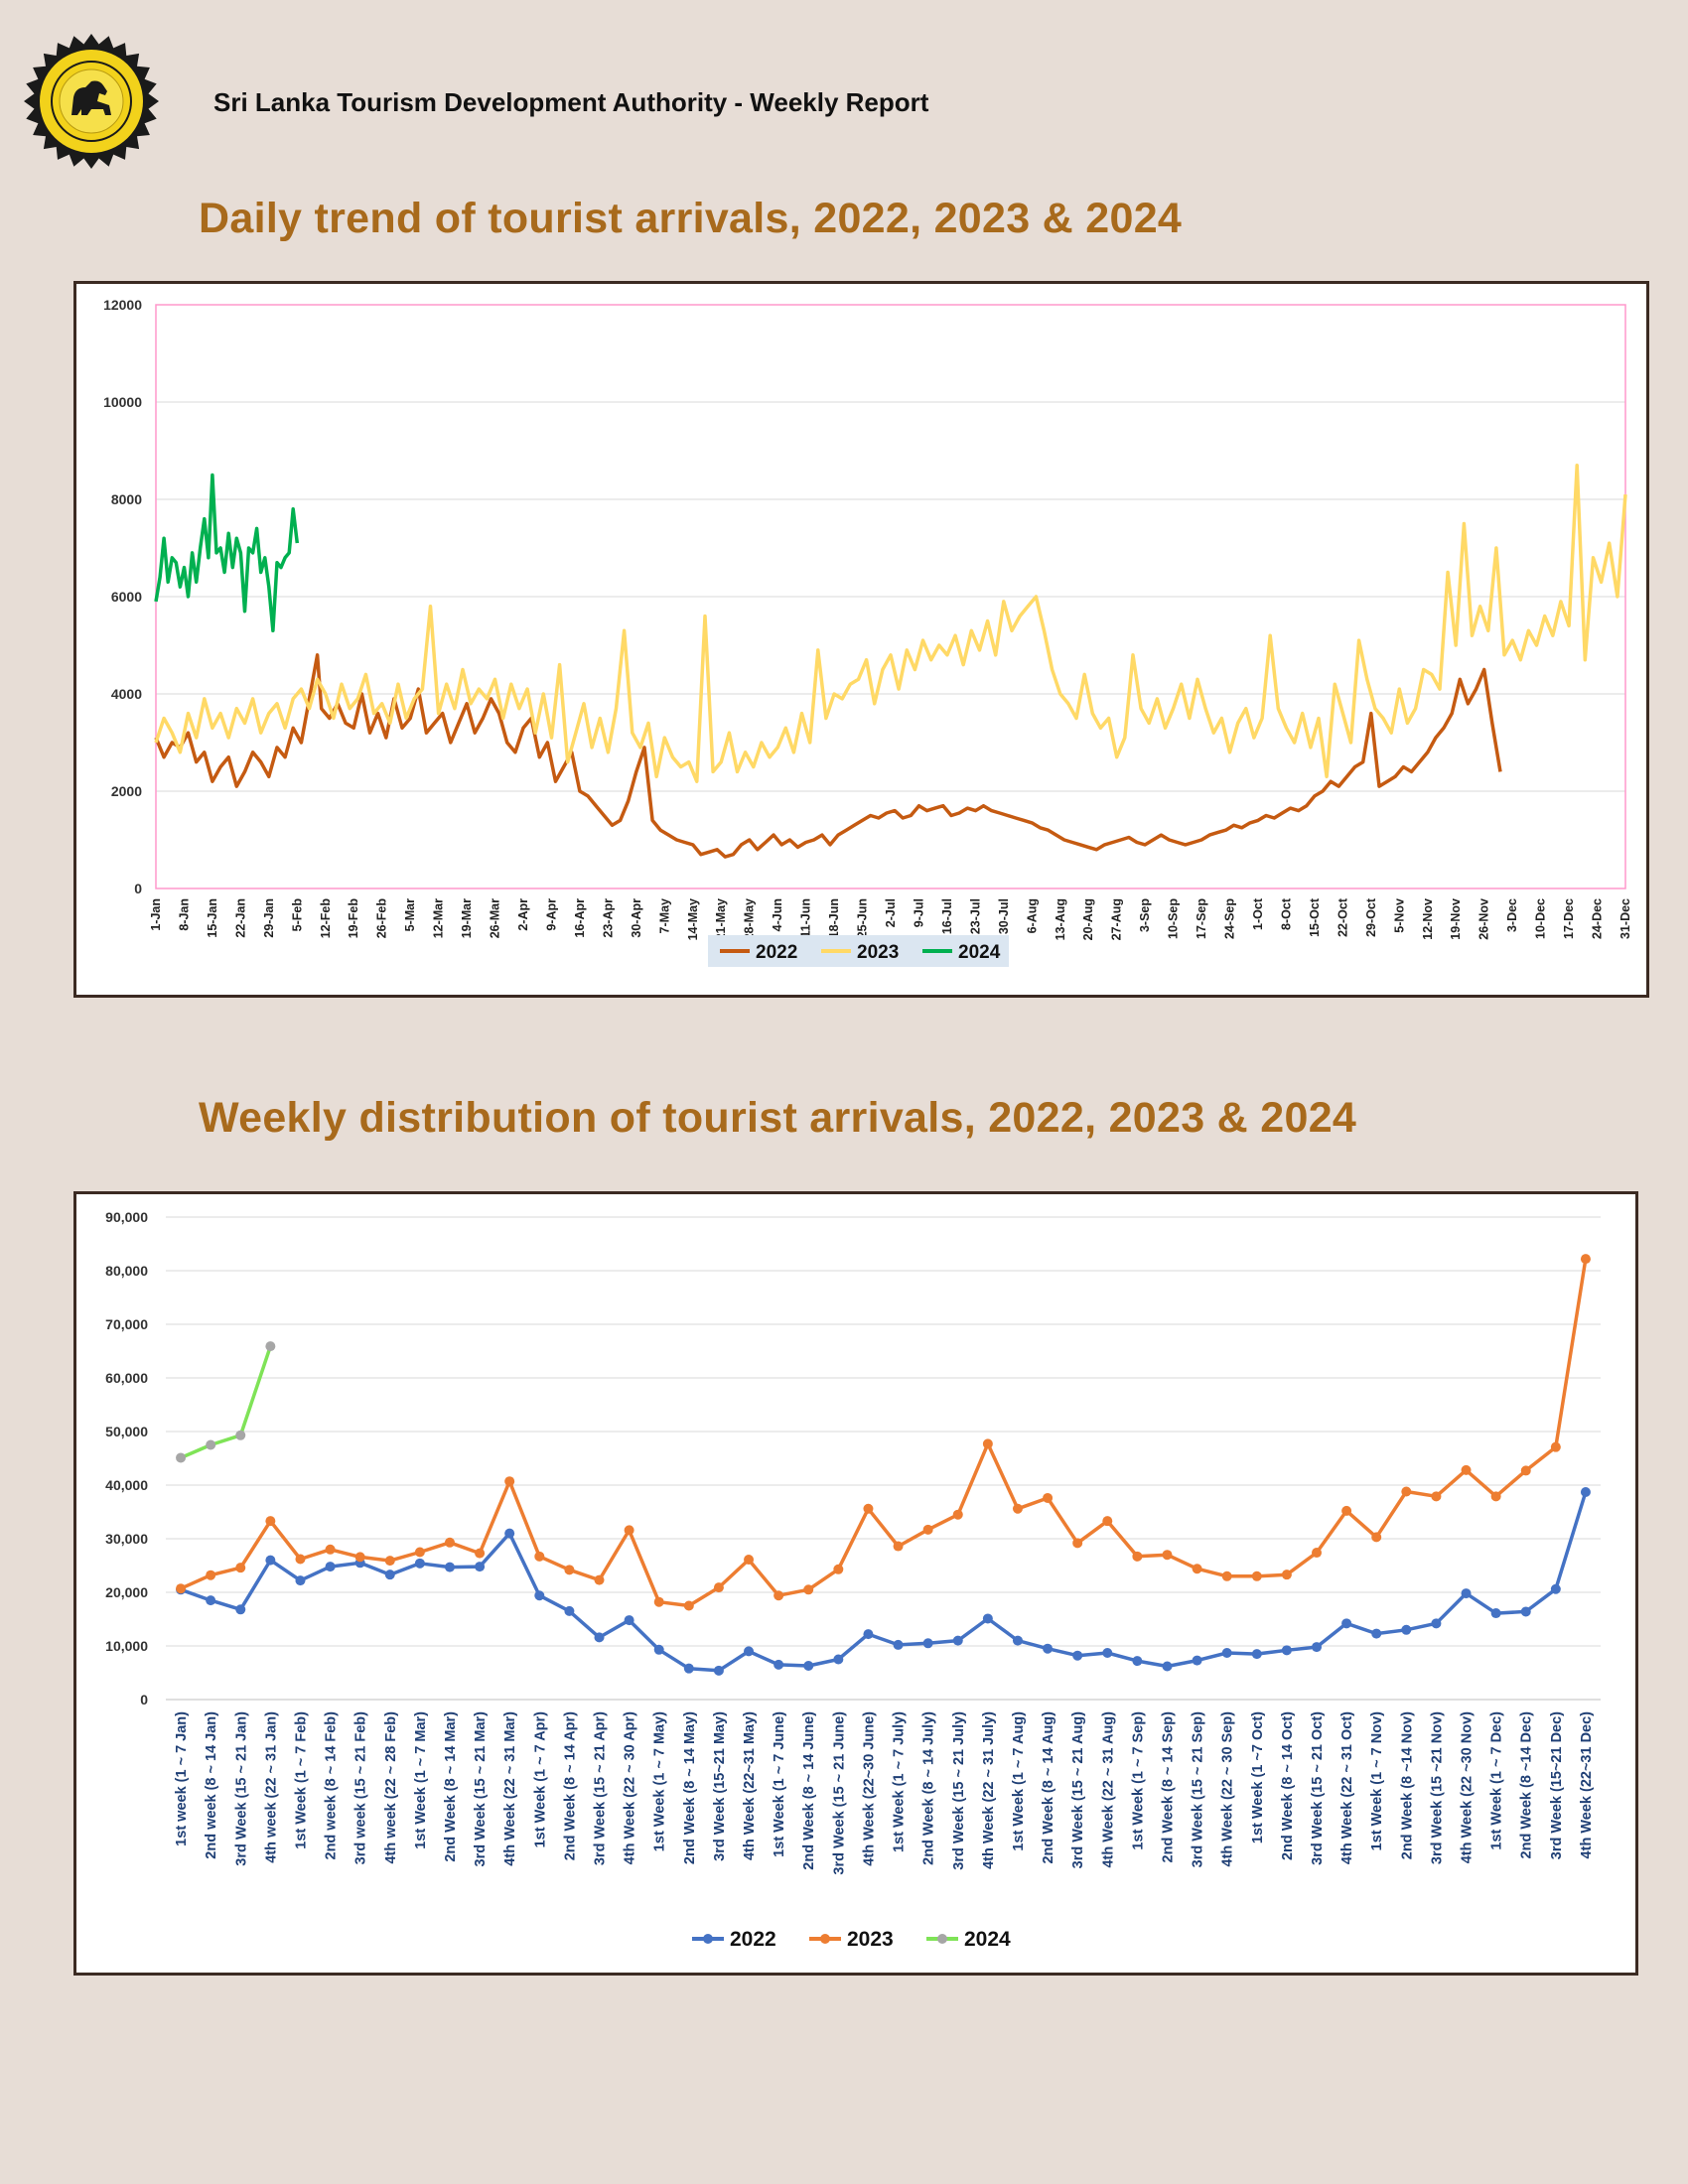  Describe the element at coordinates (1569, 918) in the screenshot. I see `x-tick-label: 17-Dec` at that location.